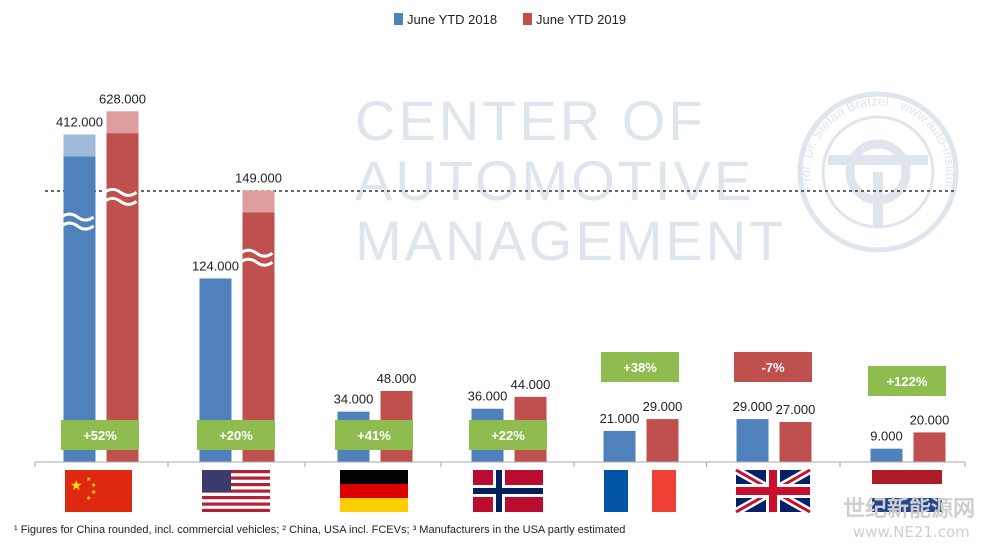  Describe the element at coordinates (554, 180) in the screenshot. I see `watermark-line-2: AUTOMOTIVE` at that location.